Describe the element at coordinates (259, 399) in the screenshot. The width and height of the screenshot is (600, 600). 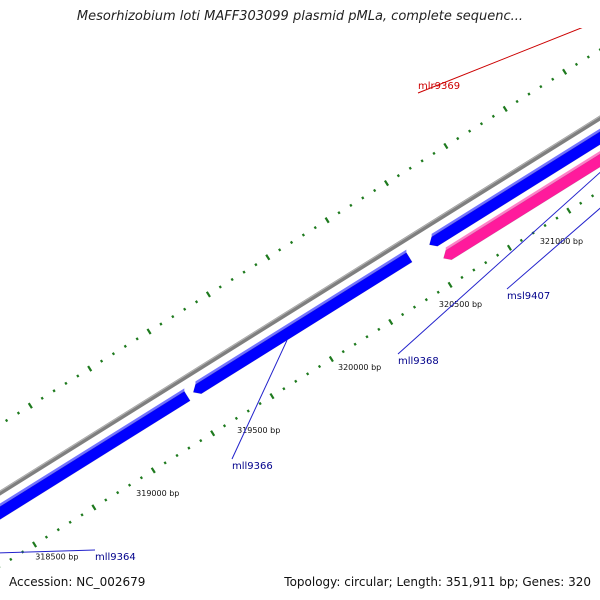
I see `mll9366-label-leader` at that location.